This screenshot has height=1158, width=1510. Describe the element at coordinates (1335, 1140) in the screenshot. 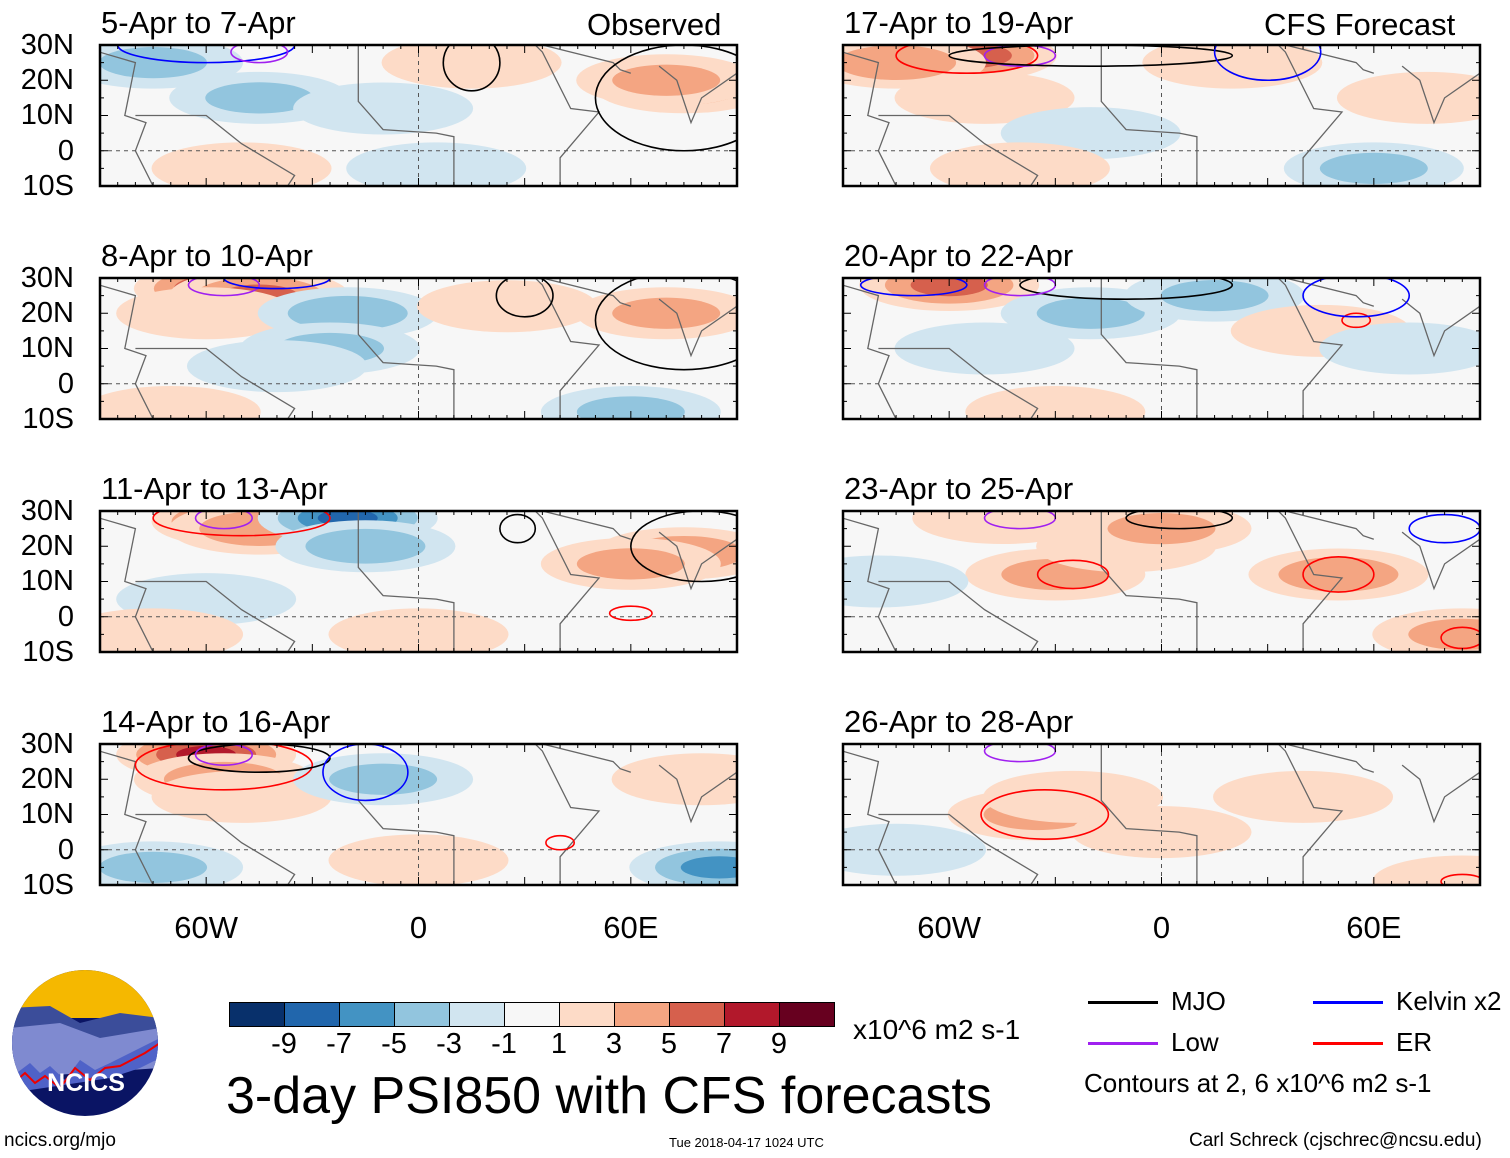

I see `author-credit: Carl Schreck (cjschrec@ncsu.edu)` at that location.